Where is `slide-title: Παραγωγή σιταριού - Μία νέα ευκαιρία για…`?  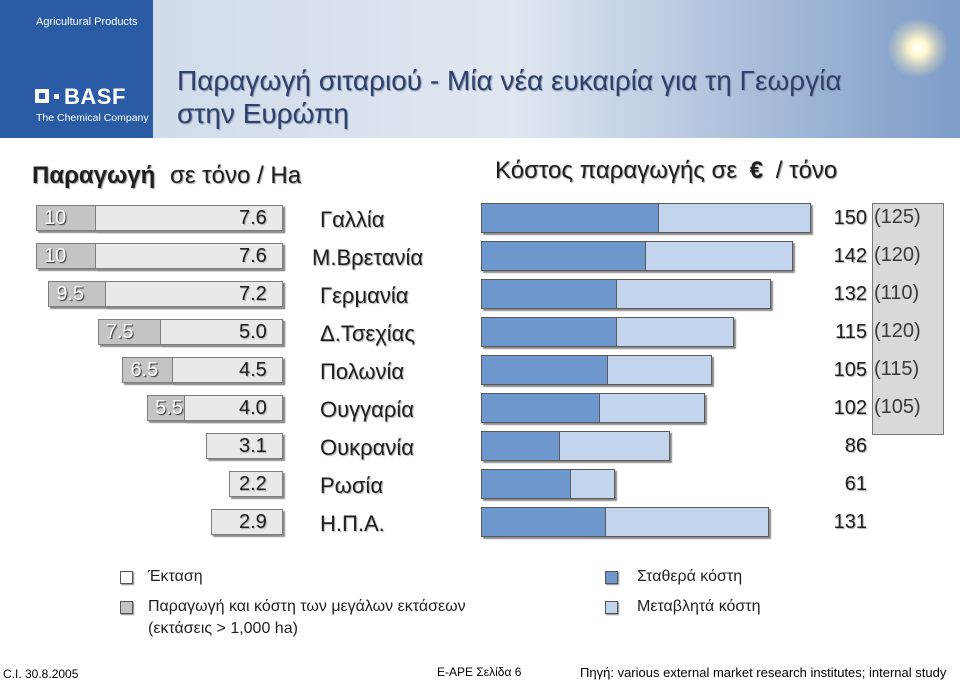 slide-title: Παραγωγή σιταριού - Μία νέα ευκαιρία για… is located at coordinates (509, 97).